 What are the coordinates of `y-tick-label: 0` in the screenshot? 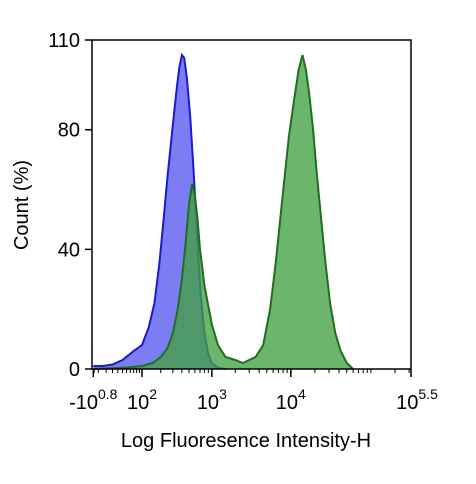 It's located at (74, 370).